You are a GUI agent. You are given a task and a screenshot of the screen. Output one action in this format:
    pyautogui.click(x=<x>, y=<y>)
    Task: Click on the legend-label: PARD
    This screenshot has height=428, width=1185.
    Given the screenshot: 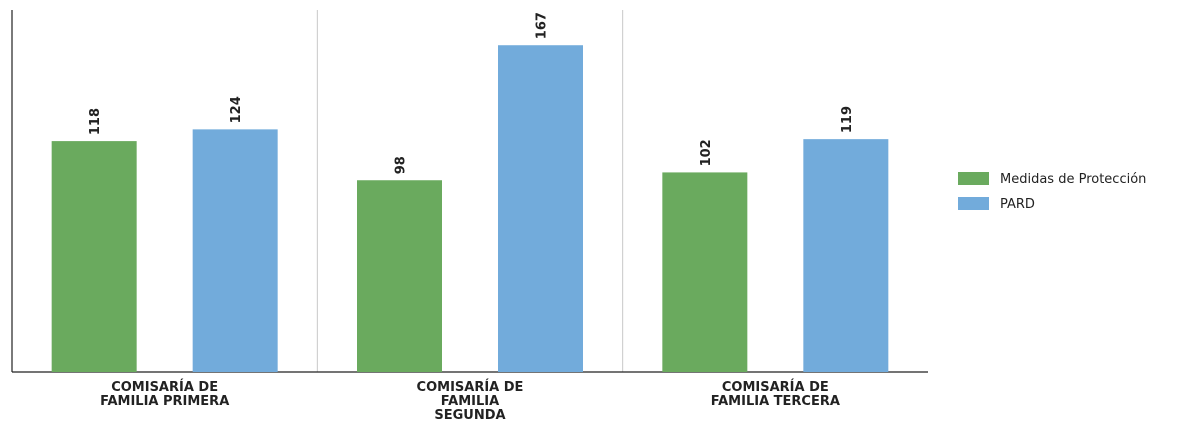 What is the action you would take?
    pyautogui.click(x=1017, y=204)
    